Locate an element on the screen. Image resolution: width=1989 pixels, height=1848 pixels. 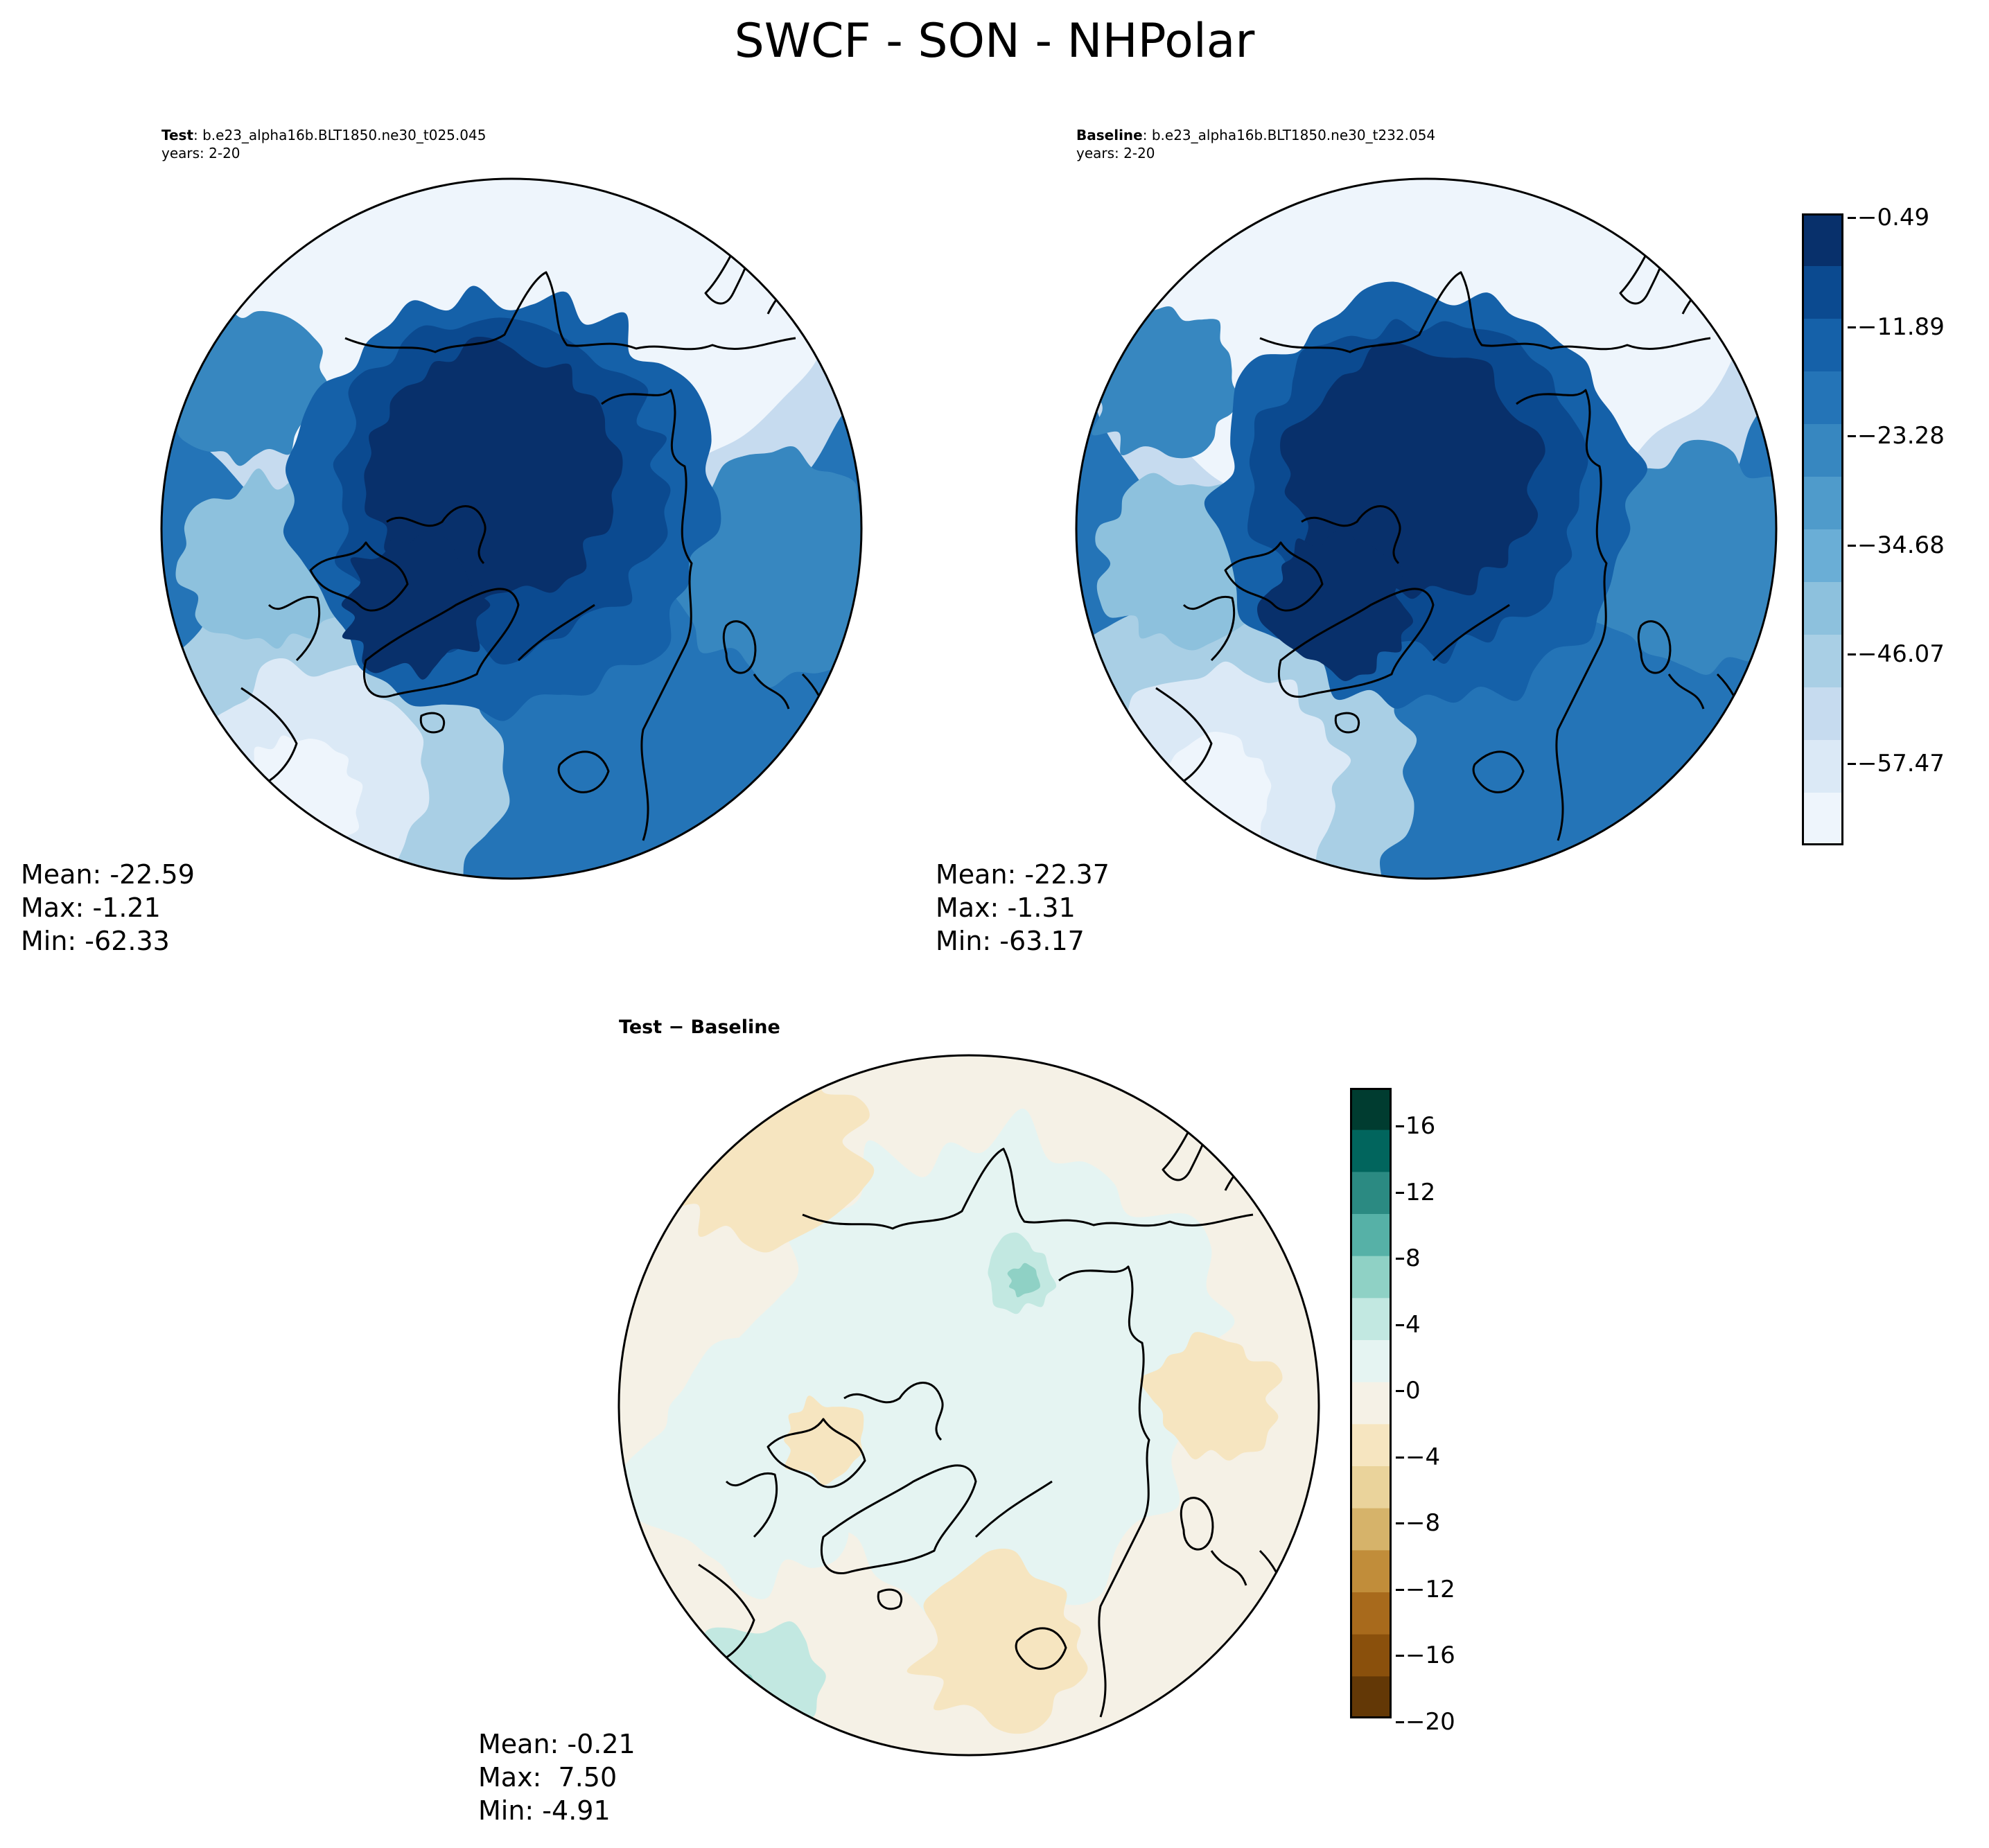
baseline-polar-map is located at coordinates (1427, 528).